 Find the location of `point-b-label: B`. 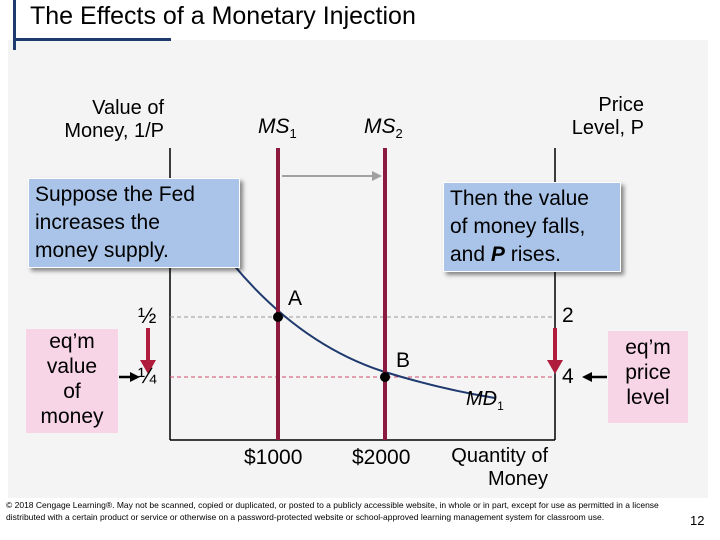

point-b-label: B is located at coordinates (403, 360).